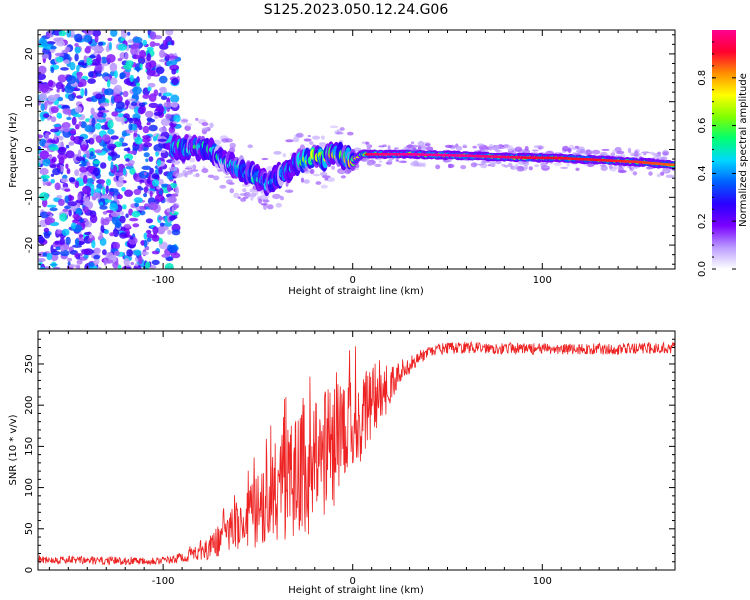 The width and height of the screenshot is (750, 600). I want to click on spectrogram-y-tick-label: -20, so click(29, 245).